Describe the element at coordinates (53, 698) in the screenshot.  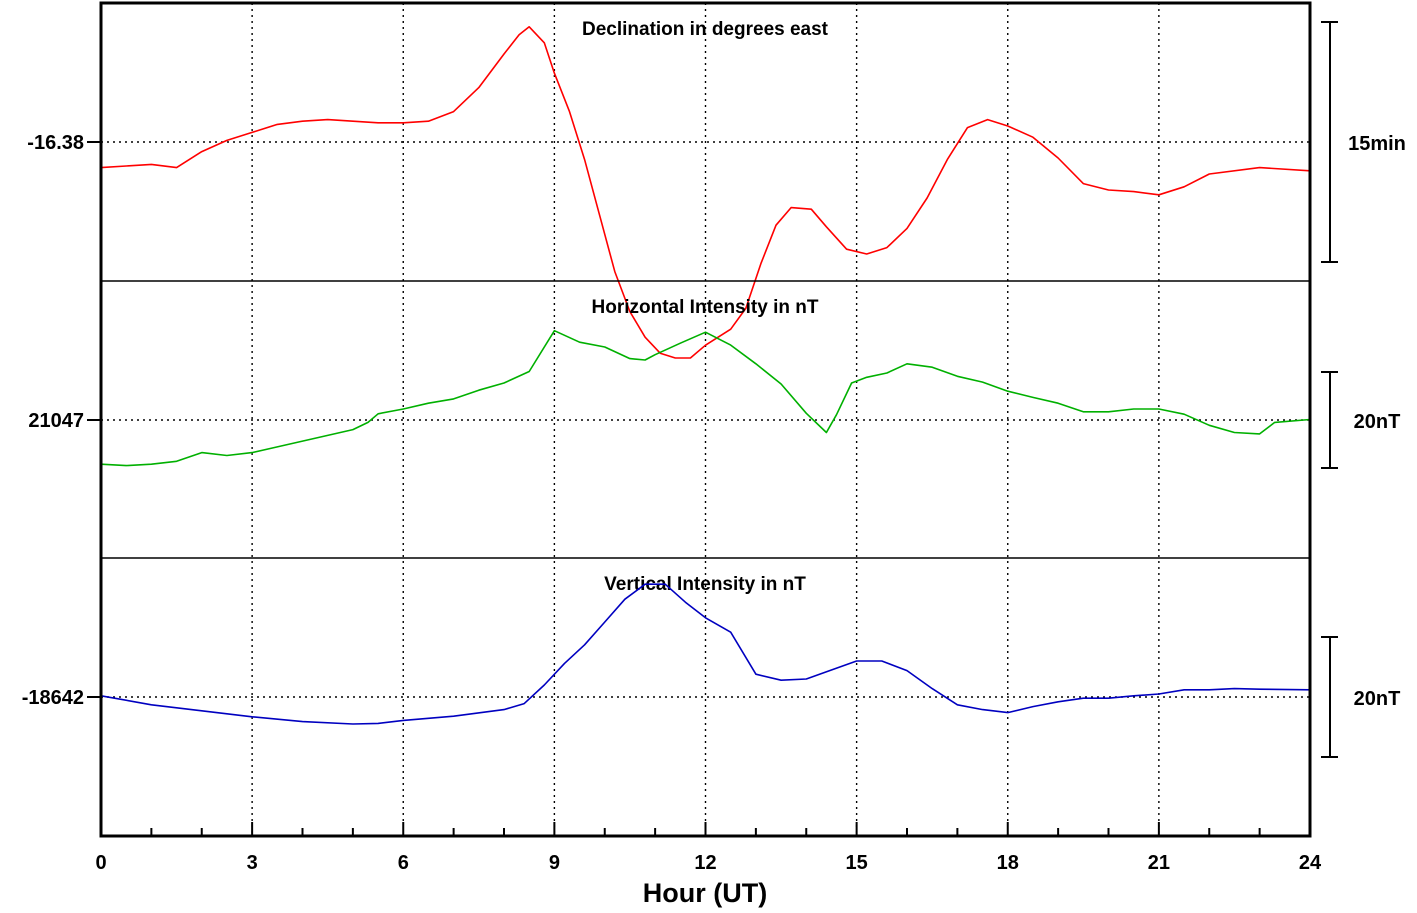
I see `baseline-label: -18642` at that location.